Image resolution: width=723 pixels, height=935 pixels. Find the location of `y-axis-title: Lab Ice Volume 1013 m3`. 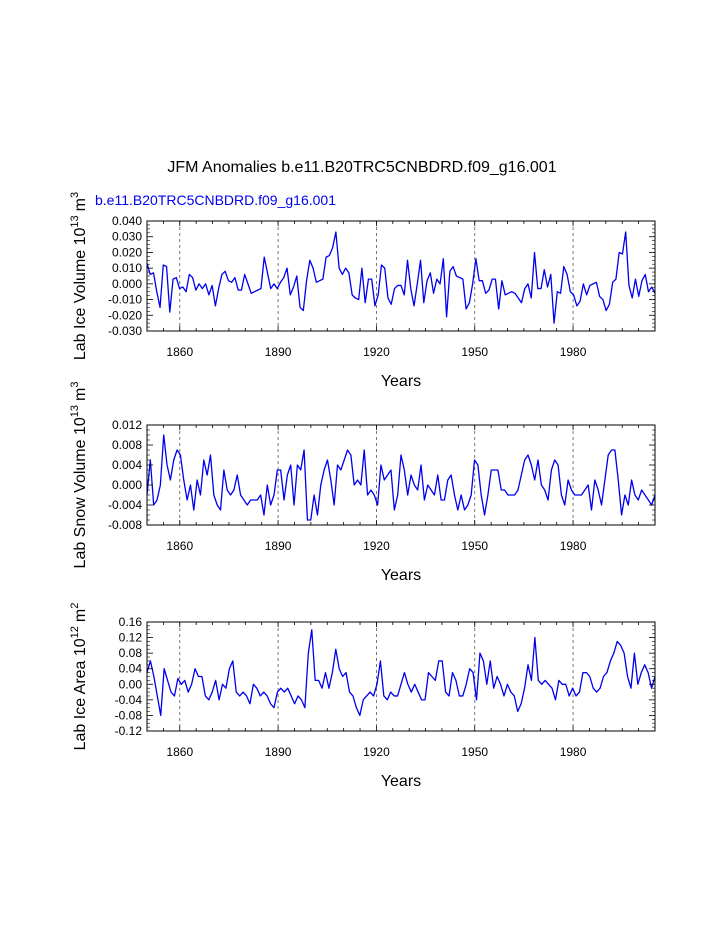

y-axis-title: Lab Ice Volume 1013 m3 is located at coordinates (79, 276).